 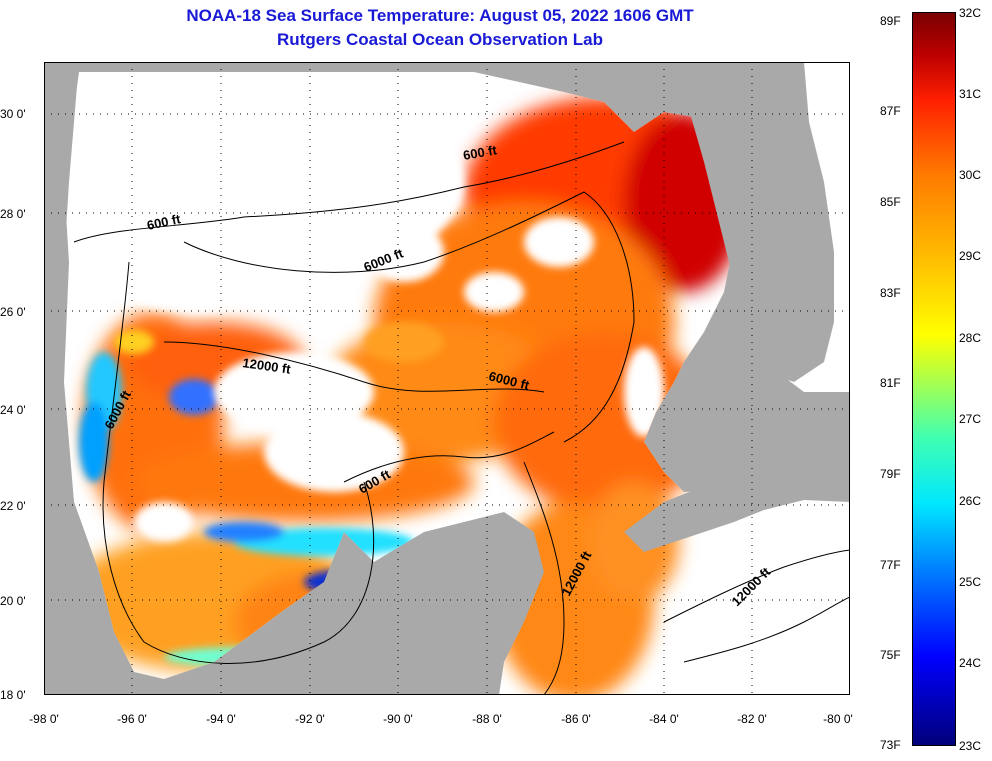 I want to click on colorbar-label-c: 25C, so click(x=970, y=582).